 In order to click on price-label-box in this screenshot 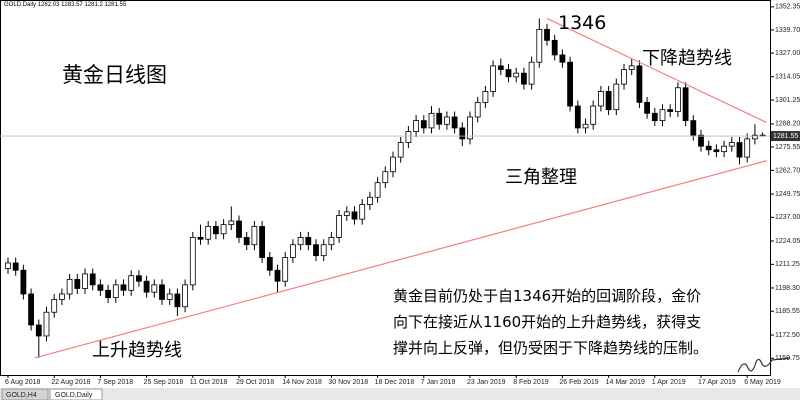, I will do `click(785, 136)`.